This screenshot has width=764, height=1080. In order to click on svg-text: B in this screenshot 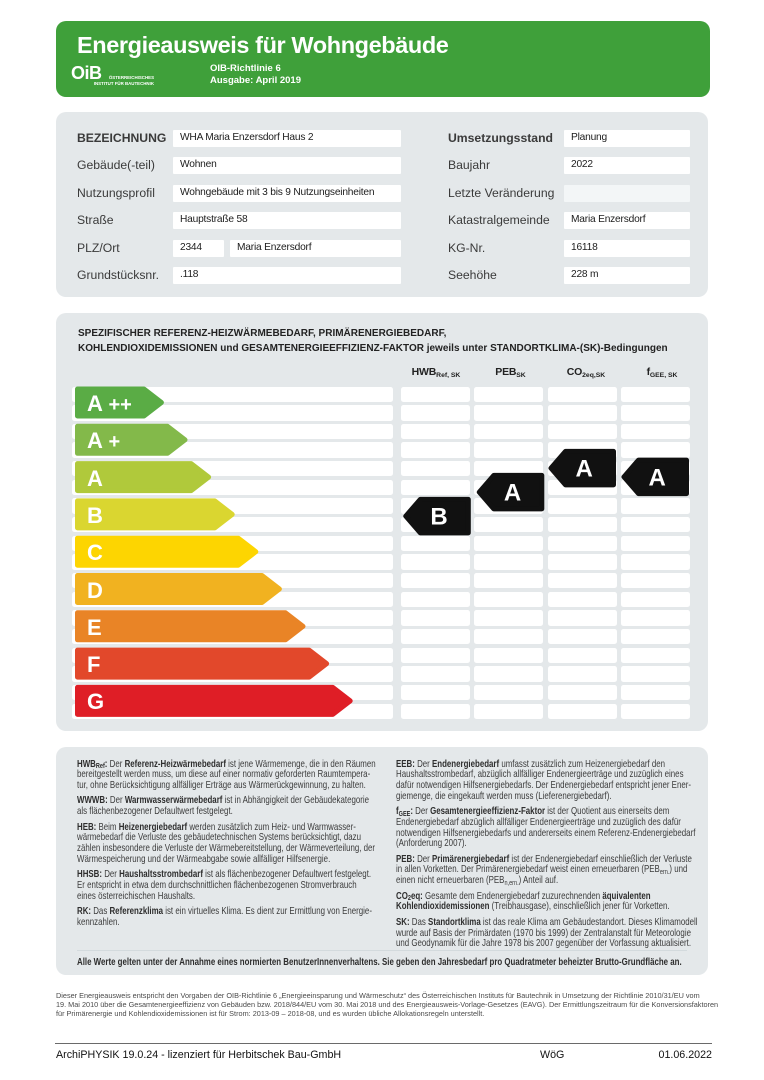, I will do `click(438, 517)`.